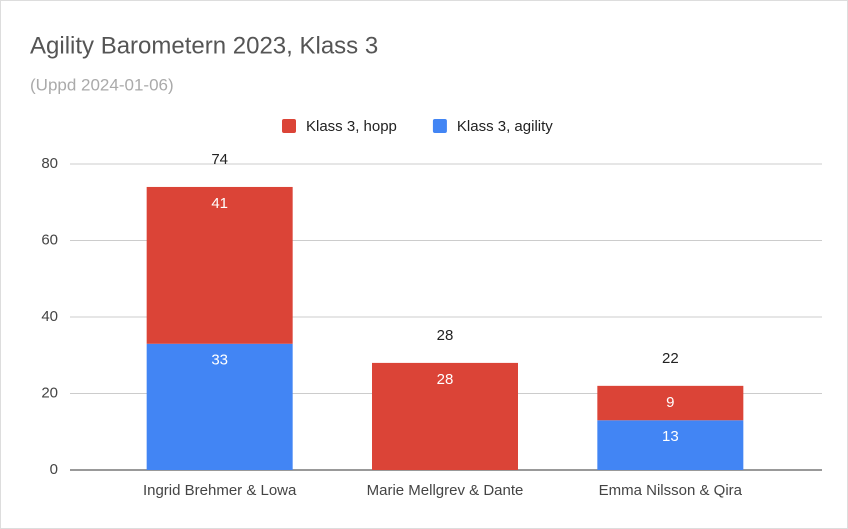  What do you see at coordinates (49, 316) in the screenshot?
I see `y-tick-label: 40` at bounding box center [49, 316].